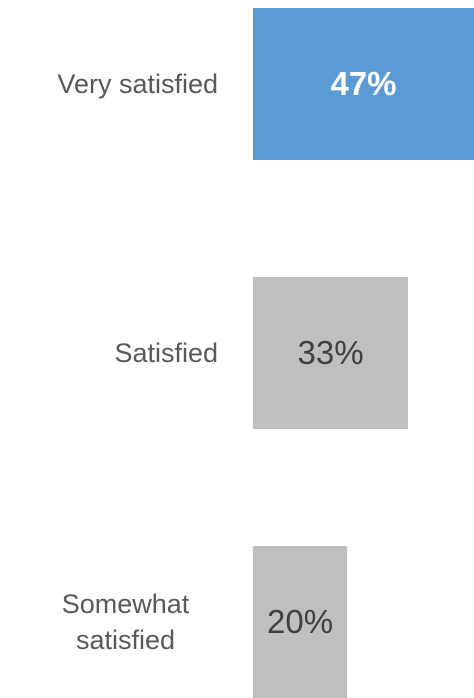 Image resolution: width=474 pixels, height=698 pixels. I want to click on bar: 20%, so click(300, 622).